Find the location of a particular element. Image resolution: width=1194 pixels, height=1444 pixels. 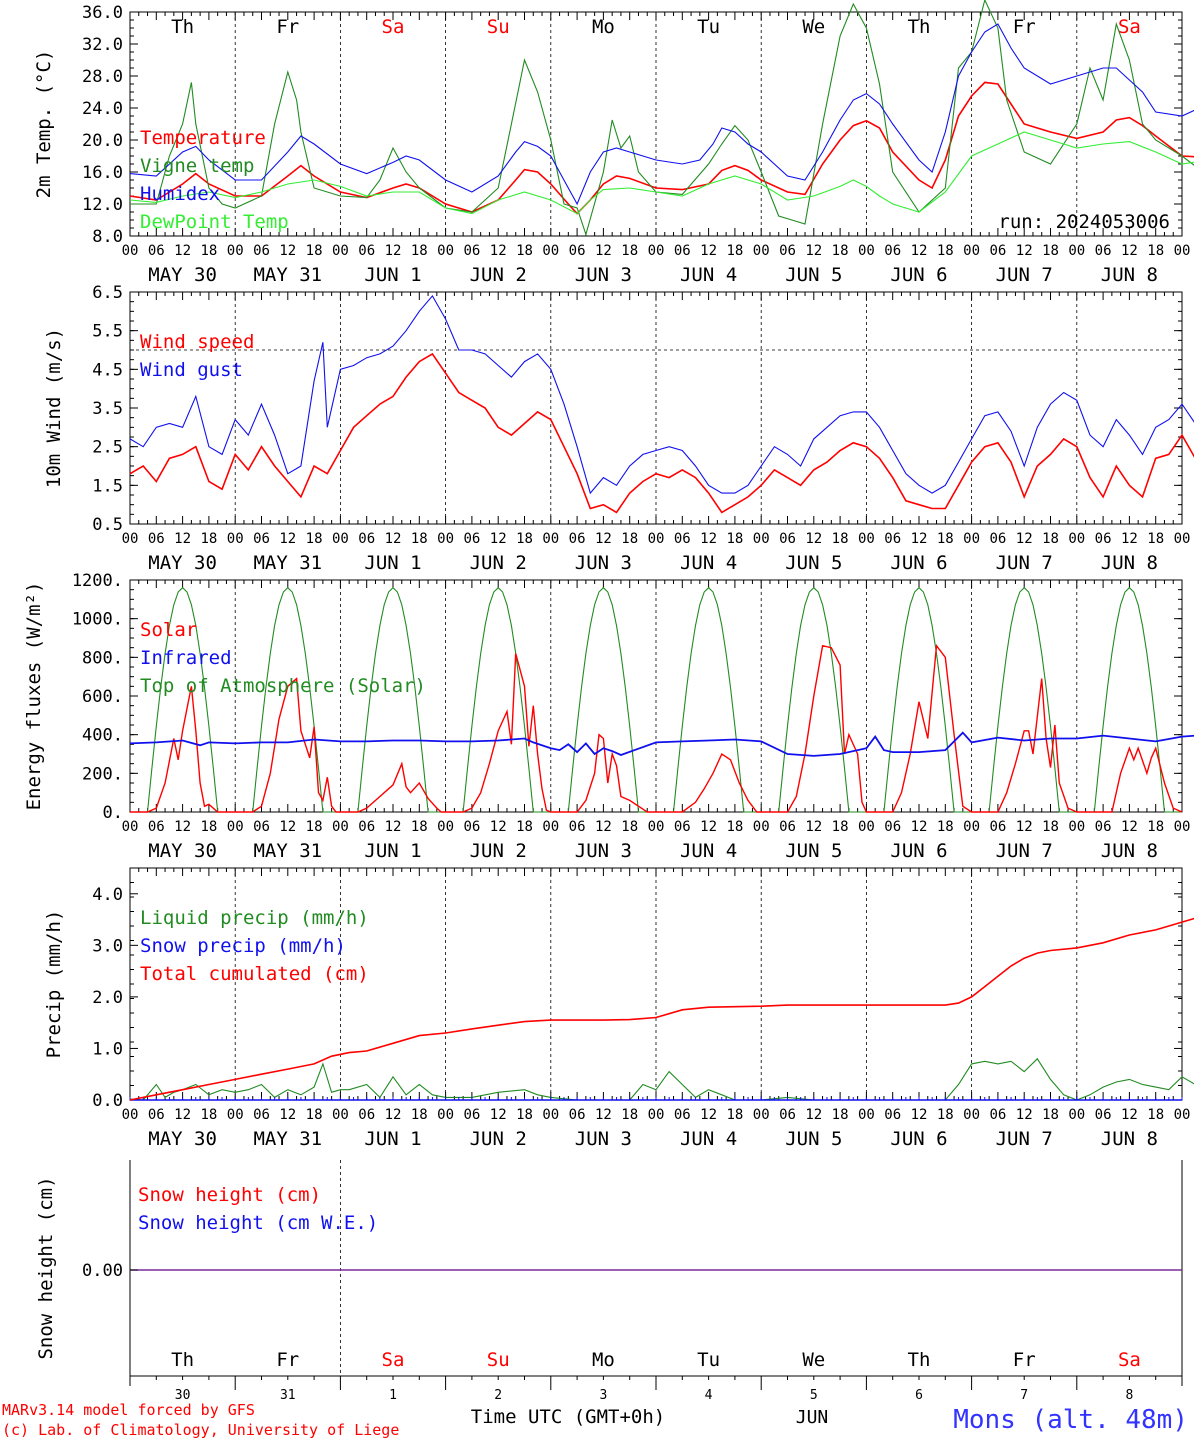

y-tick-label: 2.0 is located at coordinates (107, 998).